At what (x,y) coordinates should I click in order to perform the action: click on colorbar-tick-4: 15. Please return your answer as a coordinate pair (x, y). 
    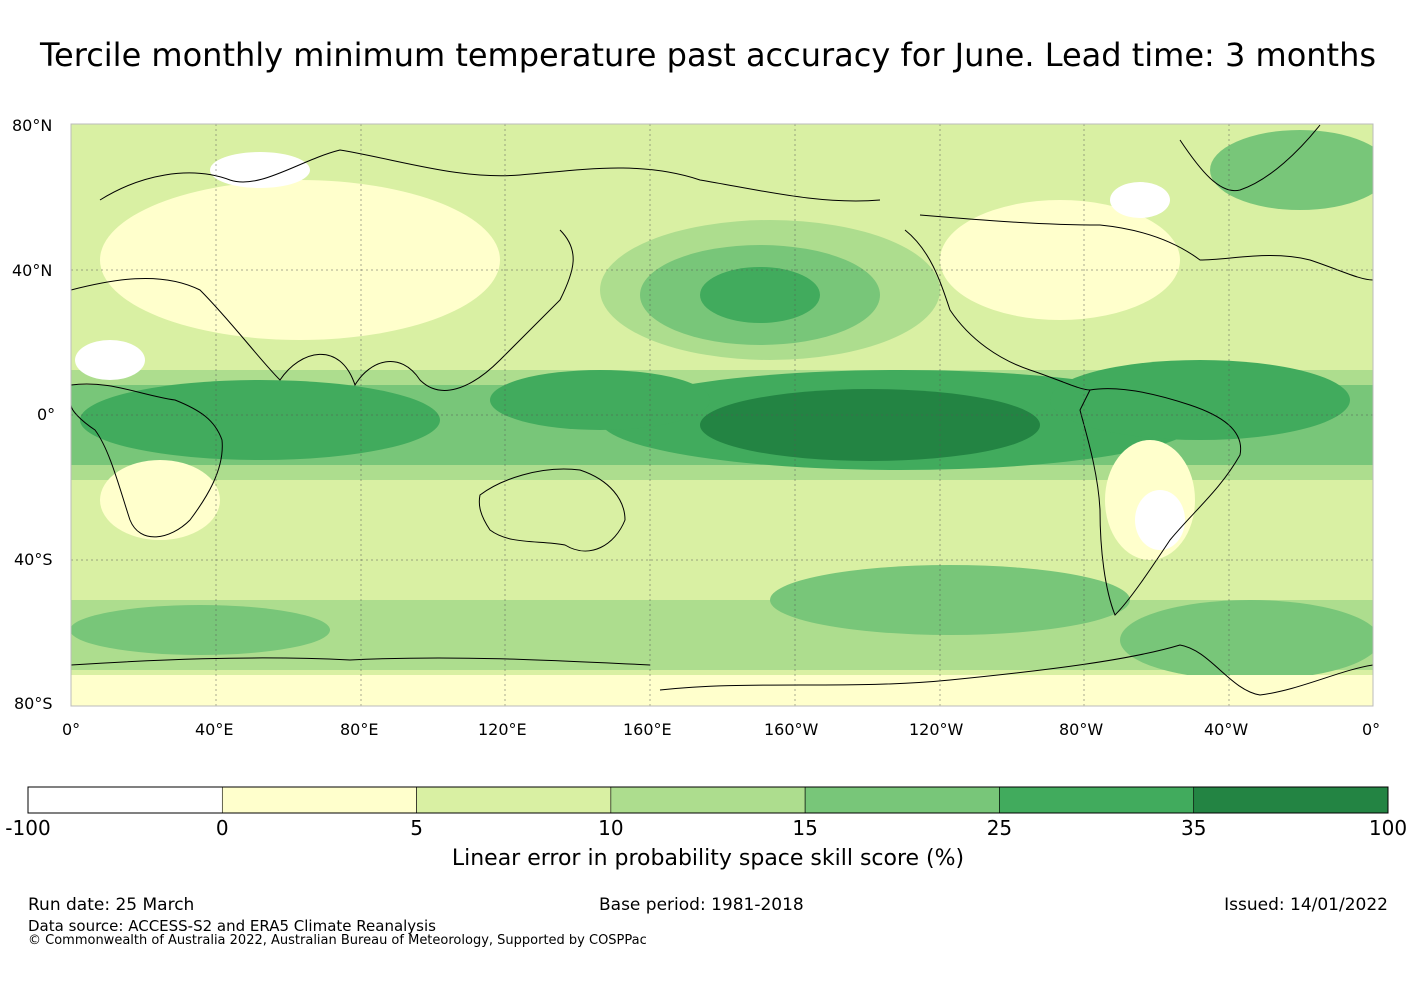
    Looking at the image, I should click on (805, 828).